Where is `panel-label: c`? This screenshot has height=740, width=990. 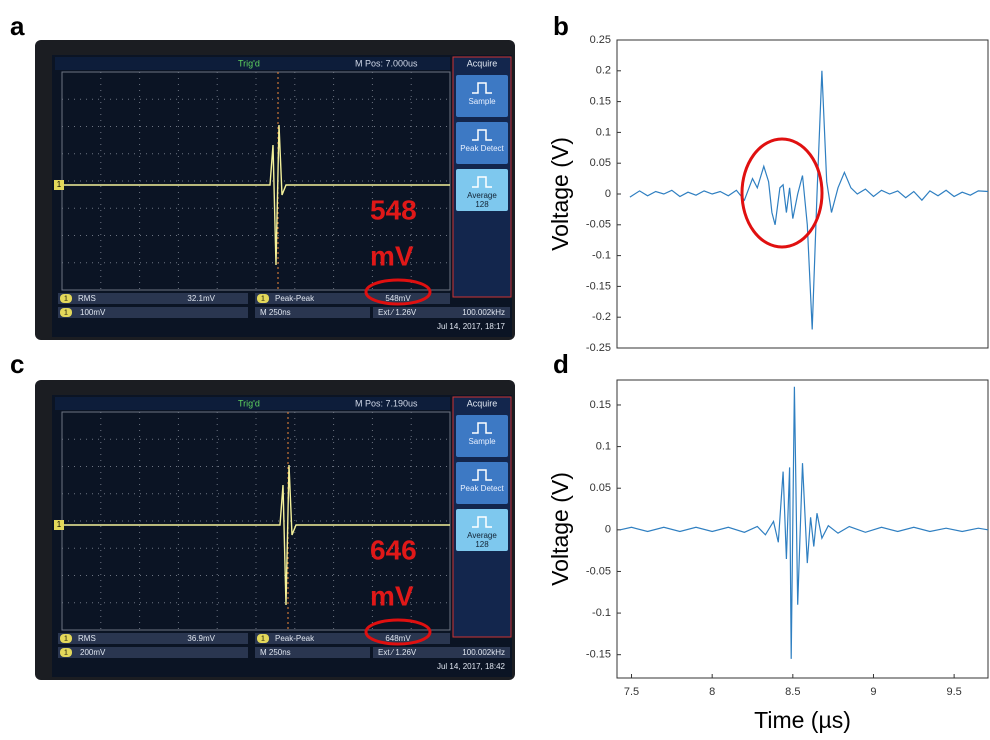 panel-label: c is located at coordinates (17, 364).